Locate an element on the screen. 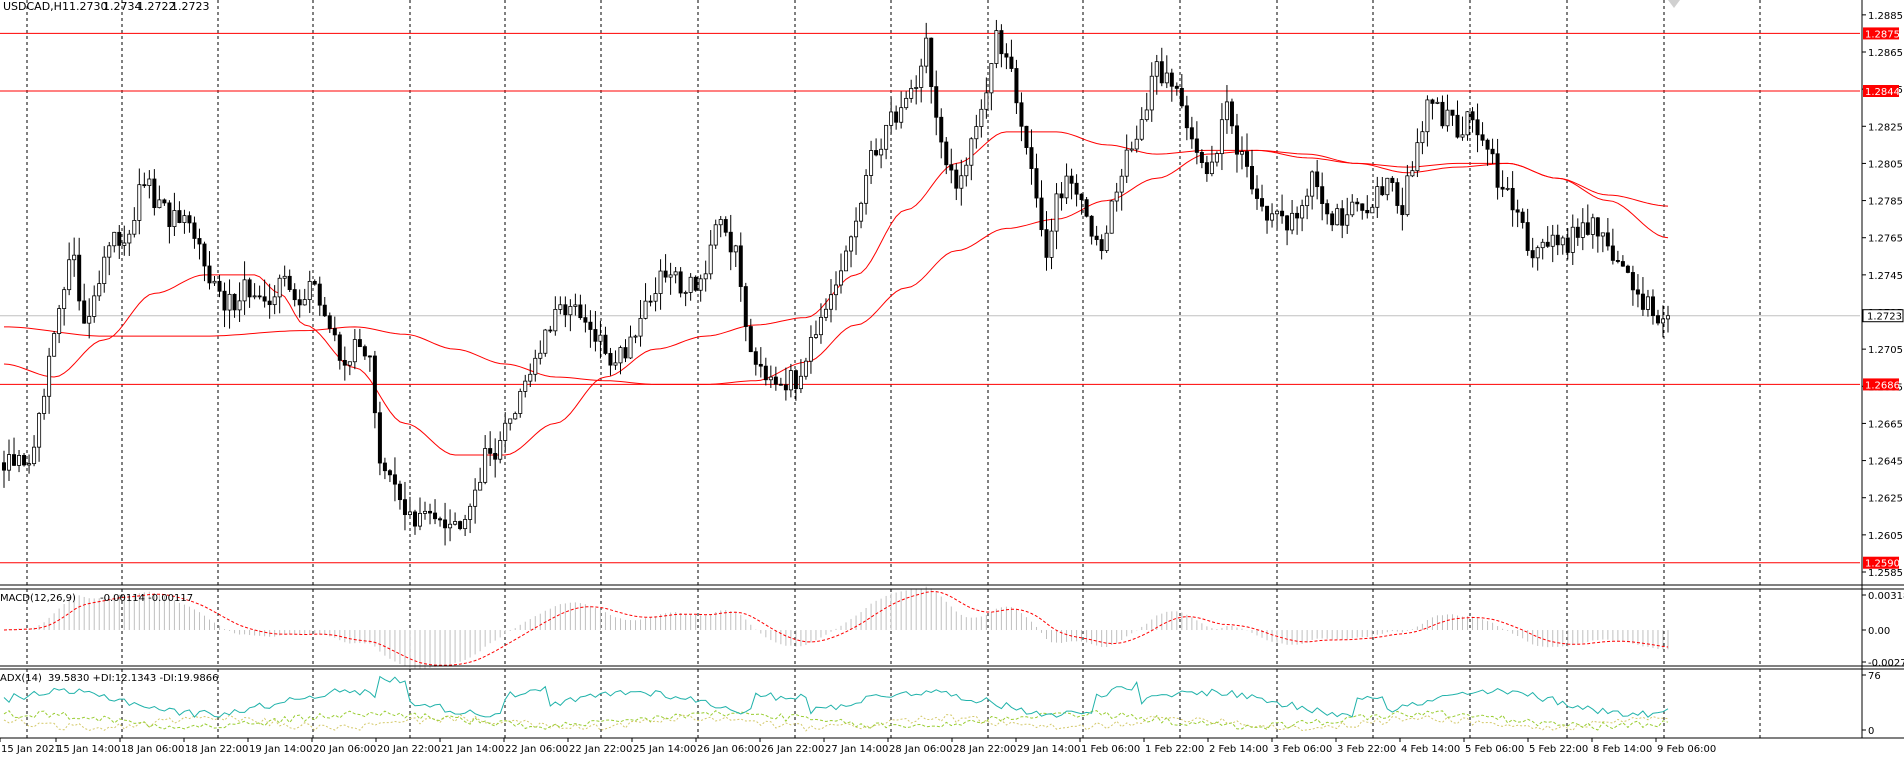 Image resolution: width=1904 pixels, height=764 pixels. time-tick-label: 18 Jan 06:00 is located at coordinates (152, 749).